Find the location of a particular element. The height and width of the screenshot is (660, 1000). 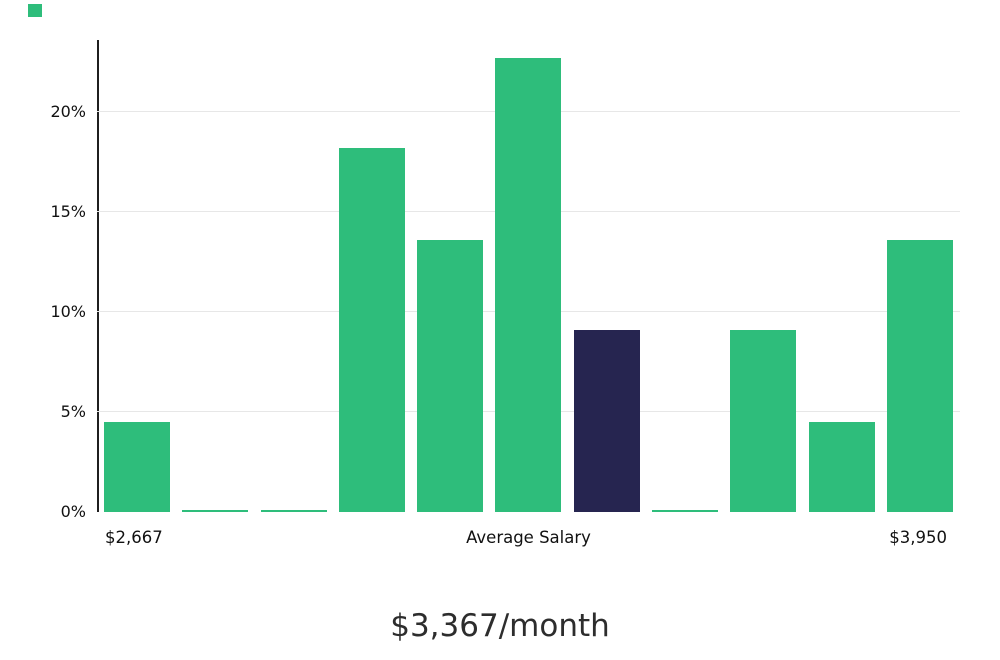

x-label-min-salary: $2,667 is located at coordinates (134, 537).